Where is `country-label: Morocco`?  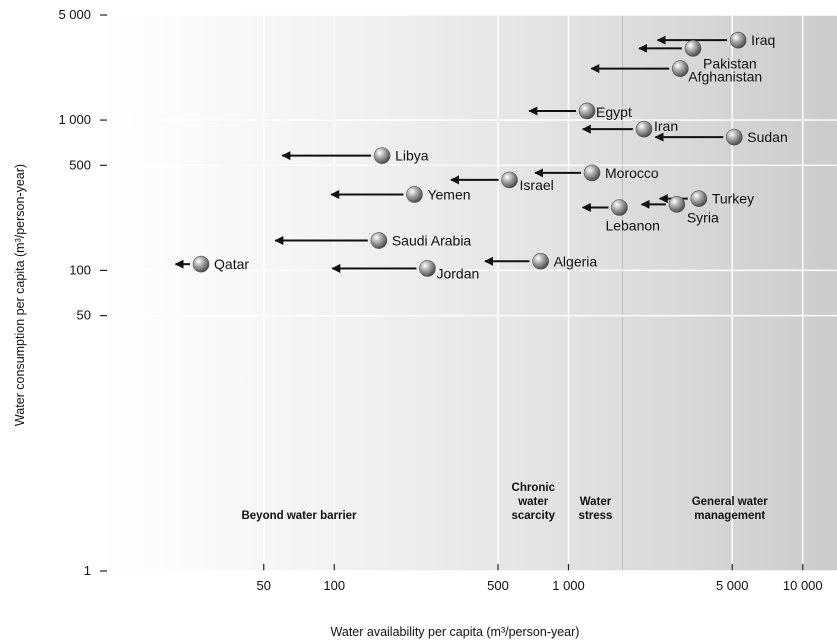
country-label: Morocco is located at coordinates (632, 173).